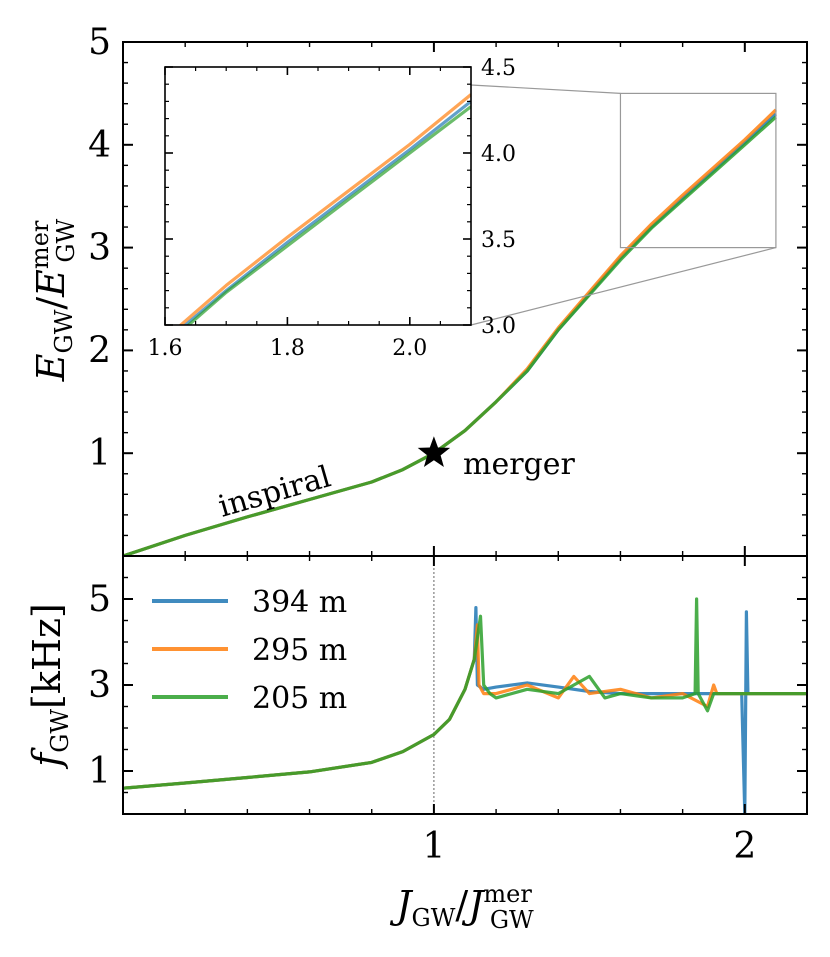 The height and width of the screenshot is (957, 830). Describe the element at coordinates (519, 464) in the screenshot. I see `annotation-merger: merger` at that location.